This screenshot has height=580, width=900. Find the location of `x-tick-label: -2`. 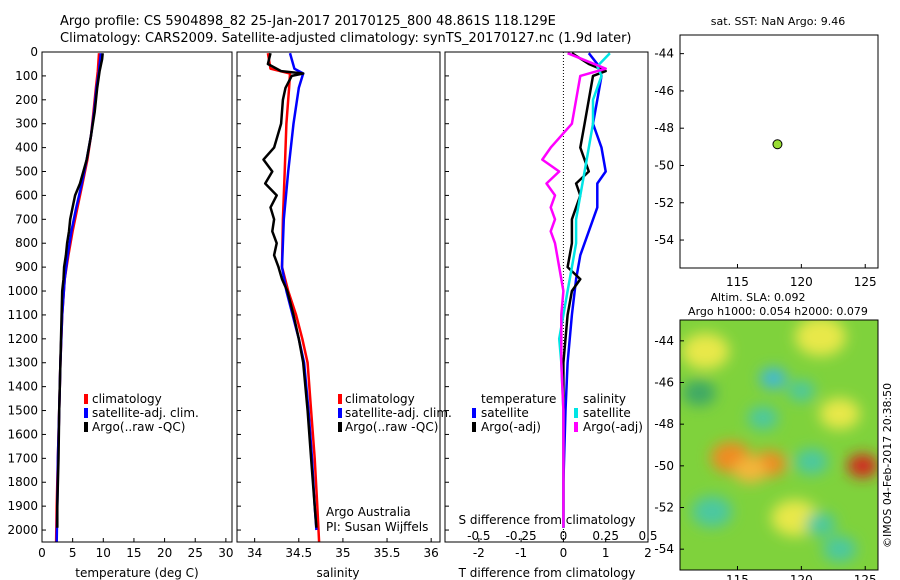

x-tick-label: -2 is located at coordinates (479, 553).